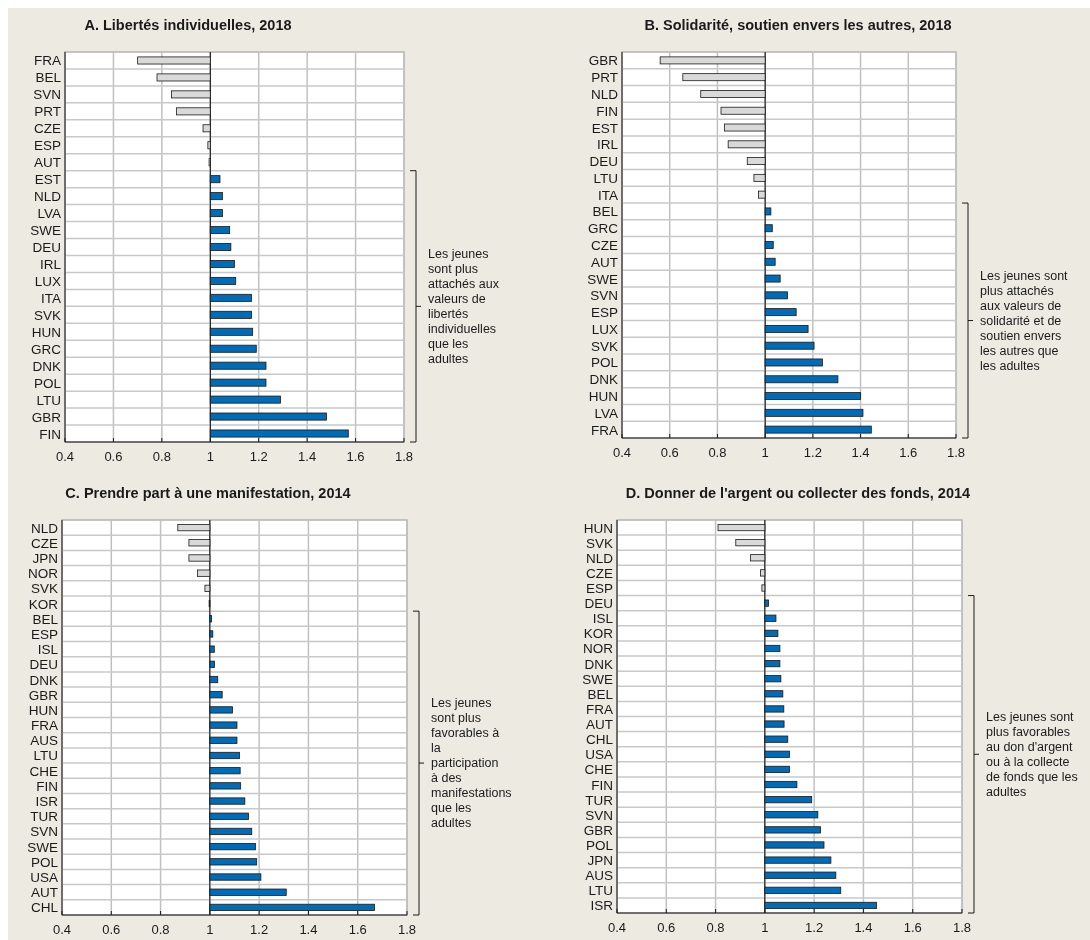 The image size is (1090, 940). Describe the element at coordinates (607, 145) in the screenshot. I see `y-tick-label: IRL` at that location.